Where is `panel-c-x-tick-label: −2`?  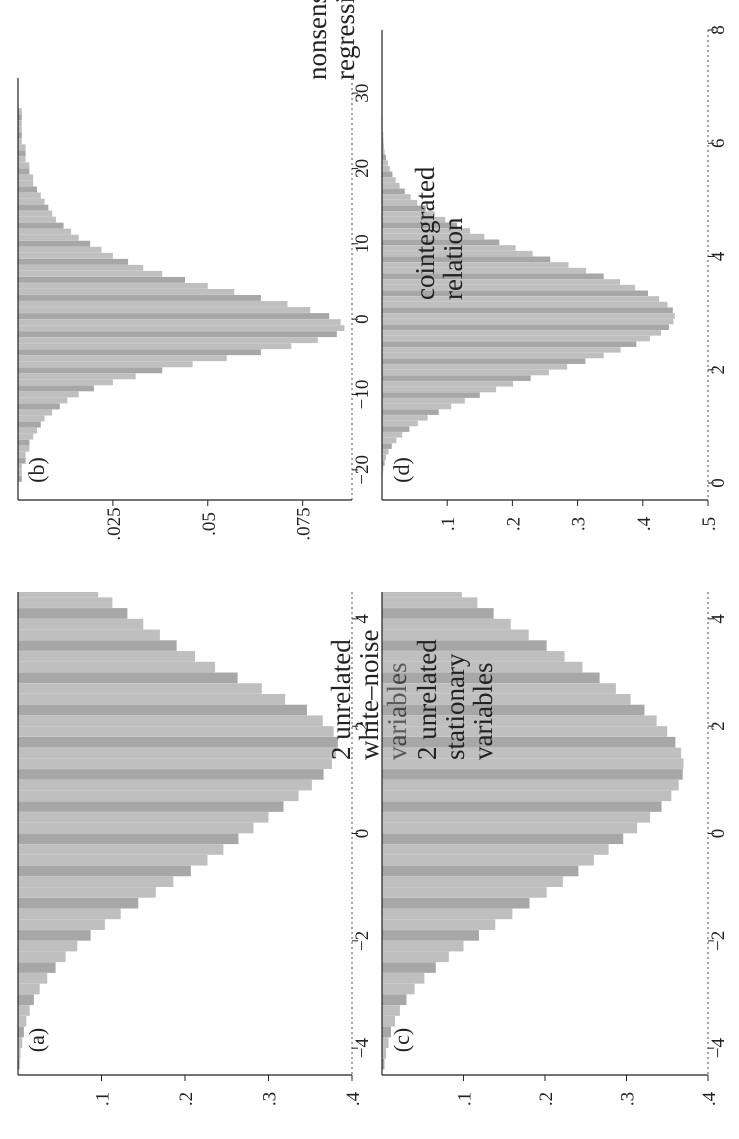 panel-c-x-tick-label: −2 is located at coordinates (718, 941).